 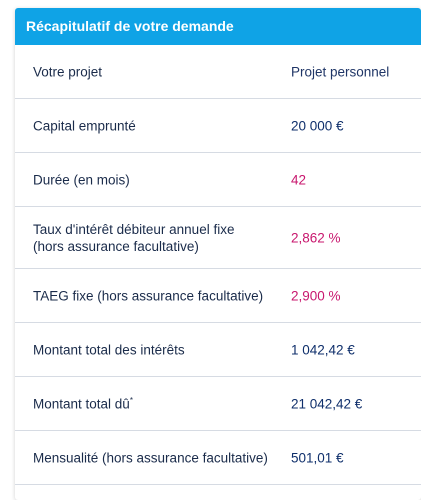 I want to click on row-duration-label: Durée (en mois), so click(x=81, y=179).